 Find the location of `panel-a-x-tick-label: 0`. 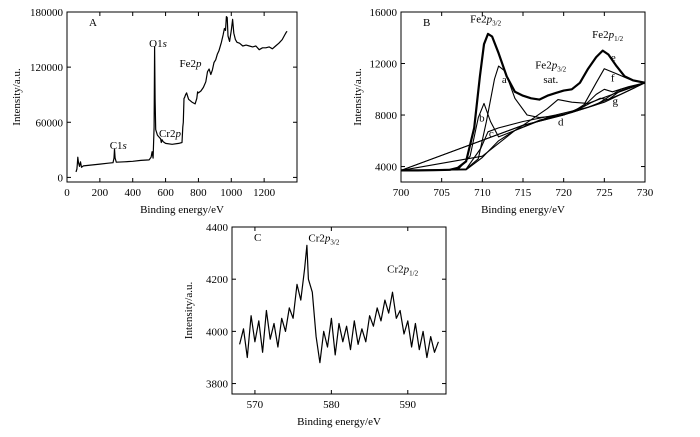

panel-a-x-tick-label: 0 is located at coordinates (67, 193).